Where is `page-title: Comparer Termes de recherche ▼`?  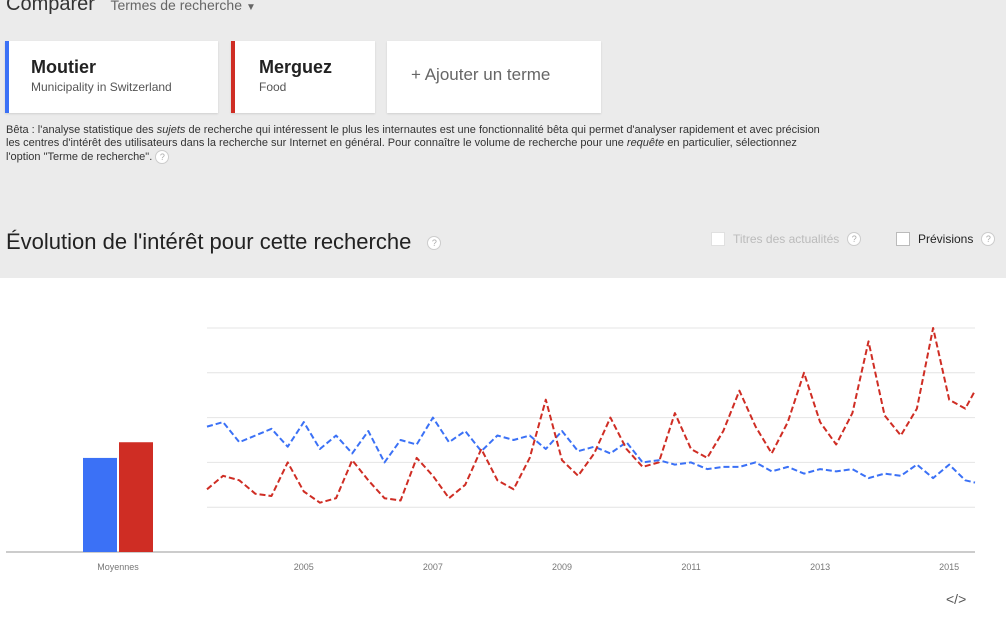 page-title: Comparer Termes de recherche ▼ is located at coordinates (131, 8).